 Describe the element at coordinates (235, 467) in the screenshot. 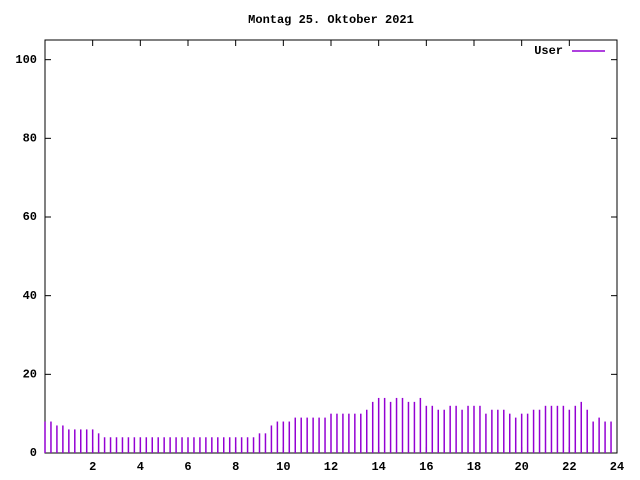

I see `x-tick-label: 8` at that location.